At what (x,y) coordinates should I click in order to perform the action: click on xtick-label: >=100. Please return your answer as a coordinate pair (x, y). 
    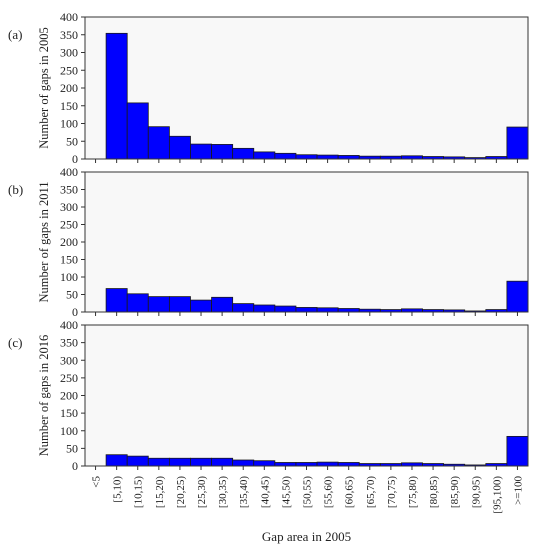
    Looking at the image, I should click on (518, 490).